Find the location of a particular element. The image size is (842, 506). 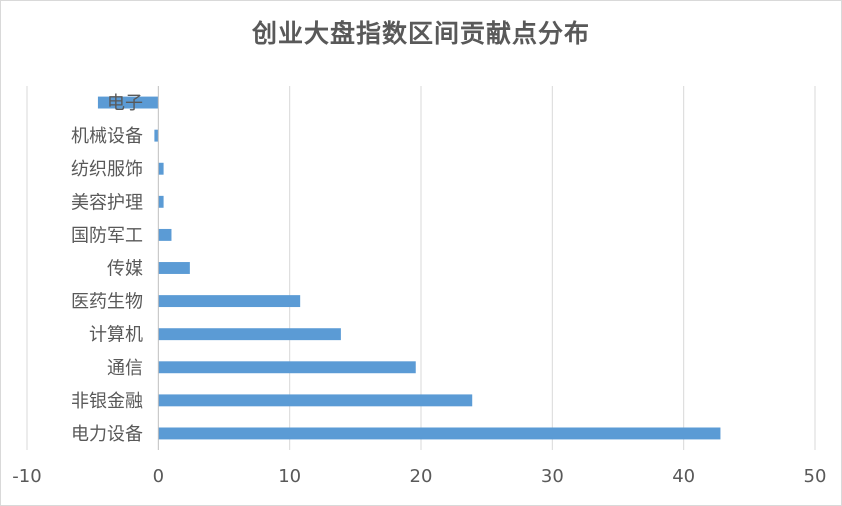

x-tick-label: 10 is located at coordinates (289, 476).